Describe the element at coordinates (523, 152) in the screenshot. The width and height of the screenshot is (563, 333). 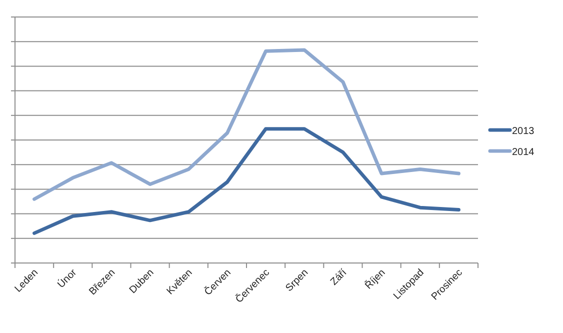
I see `legend-label: 2014` at that location.